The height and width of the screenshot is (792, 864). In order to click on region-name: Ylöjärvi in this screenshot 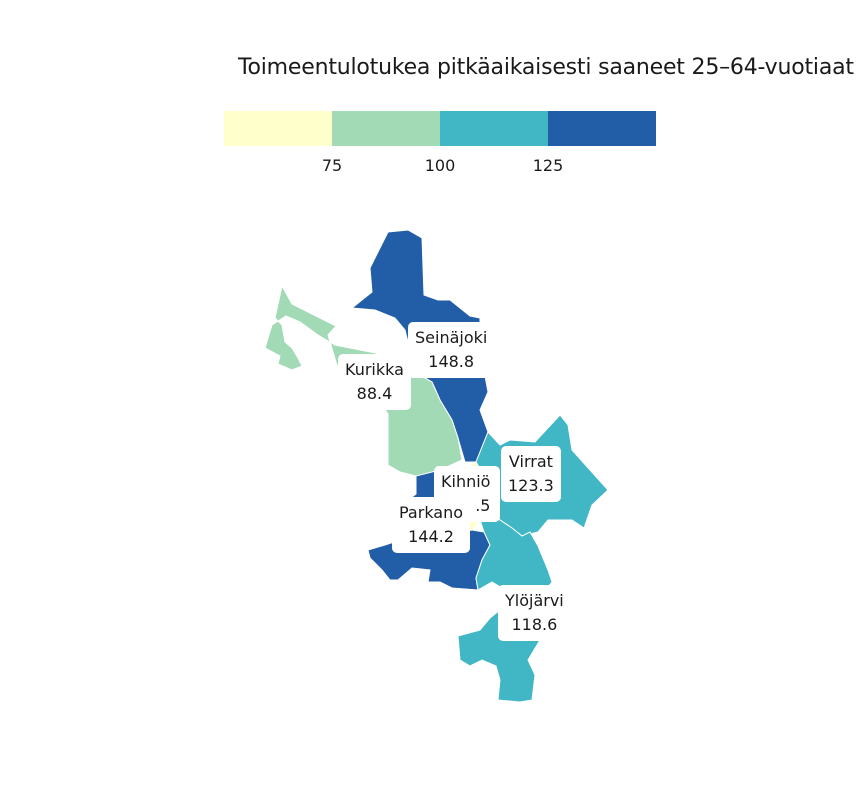, I will do `click(534, 600)`.